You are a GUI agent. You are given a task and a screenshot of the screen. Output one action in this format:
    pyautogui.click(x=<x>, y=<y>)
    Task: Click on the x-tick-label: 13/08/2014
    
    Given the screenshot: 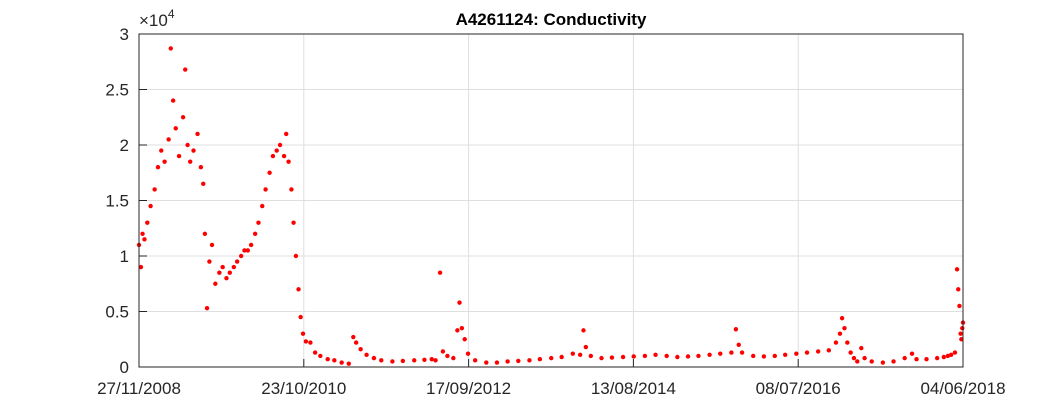 What is the action you would take?
    pyautogui.click(x=633, y=388)
    